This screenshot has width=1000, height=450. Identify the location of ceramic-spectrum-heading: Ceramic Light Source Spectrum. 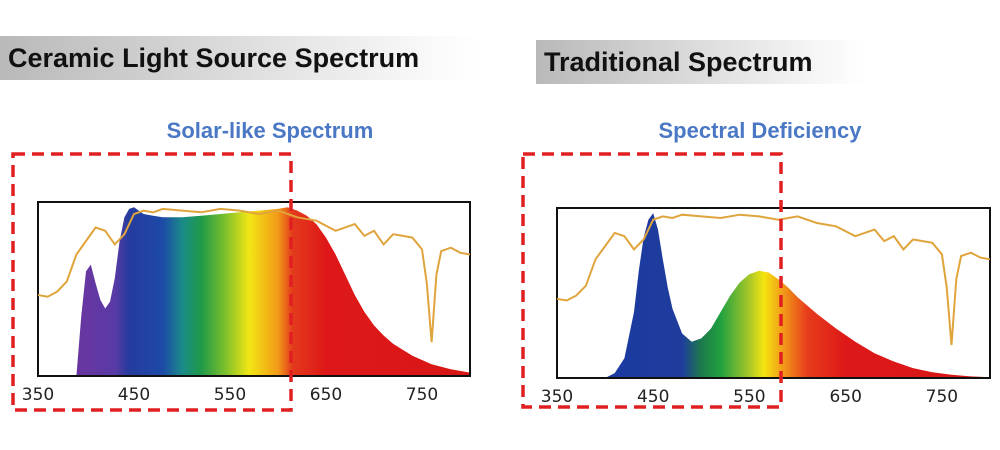
(239, 58).